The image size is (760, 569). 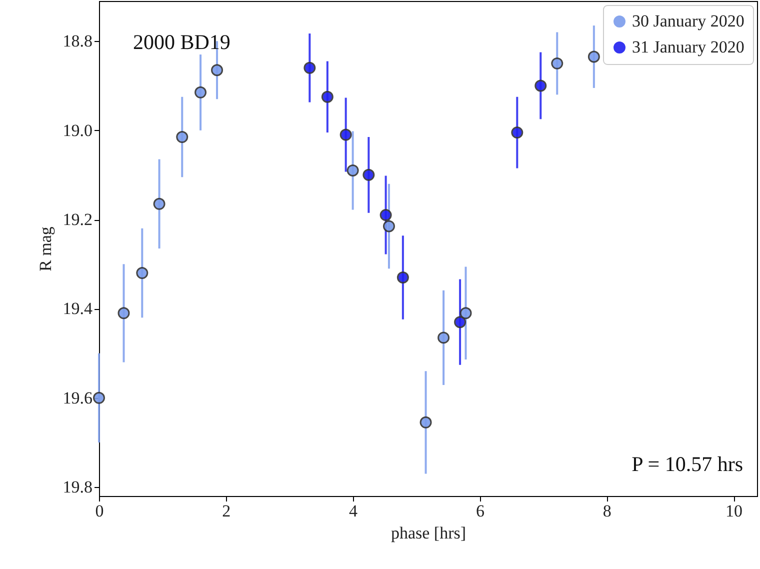 I want to click on x-tick-label: 0, so click(x=99, y=511).